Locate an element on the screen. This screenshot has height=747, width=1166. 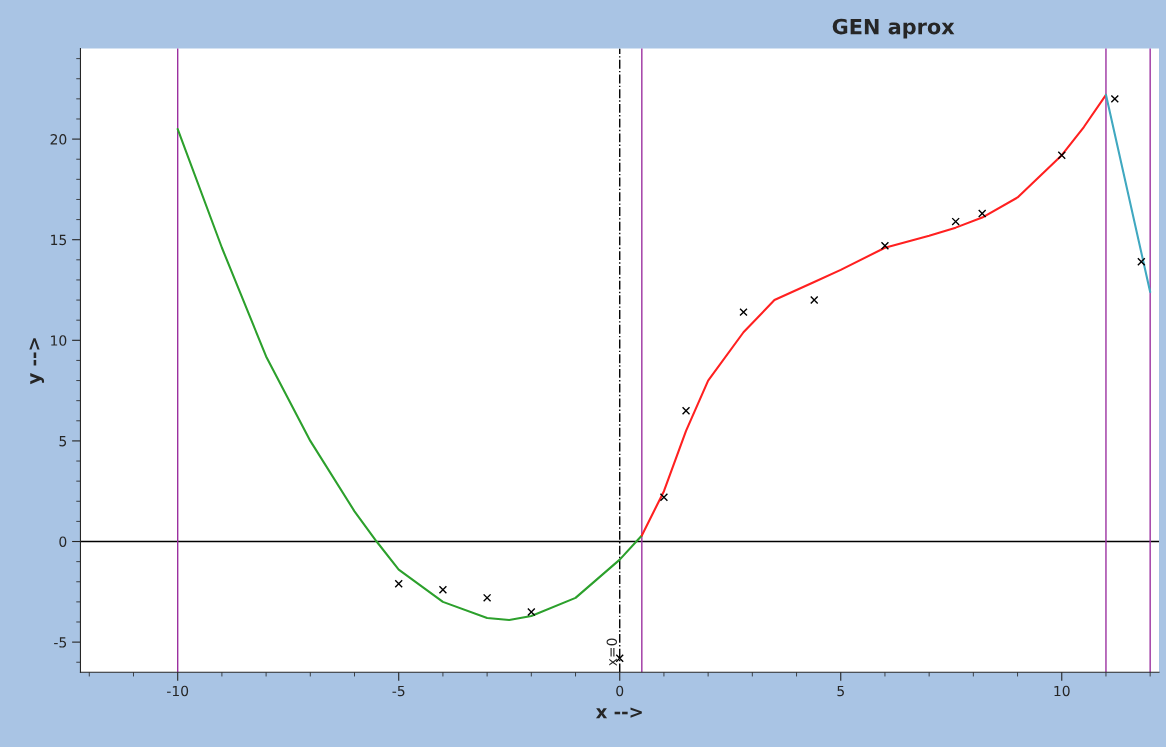
x-tick-label: -5 is located at coordinates (398, 691).